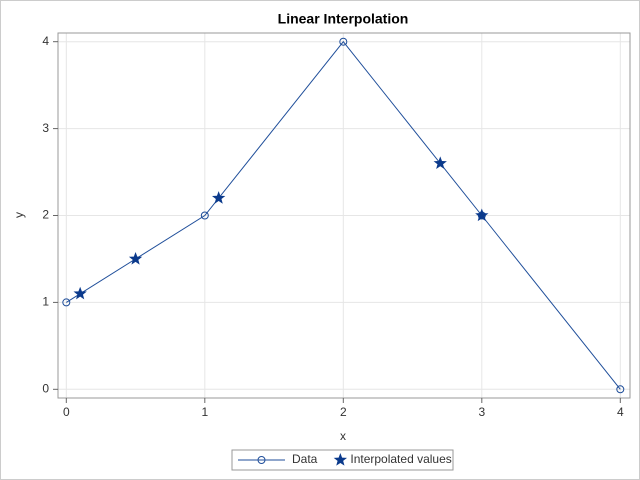 The image size is (640, 480). I want to click on y-tick-label: 2, so click(45, 215).